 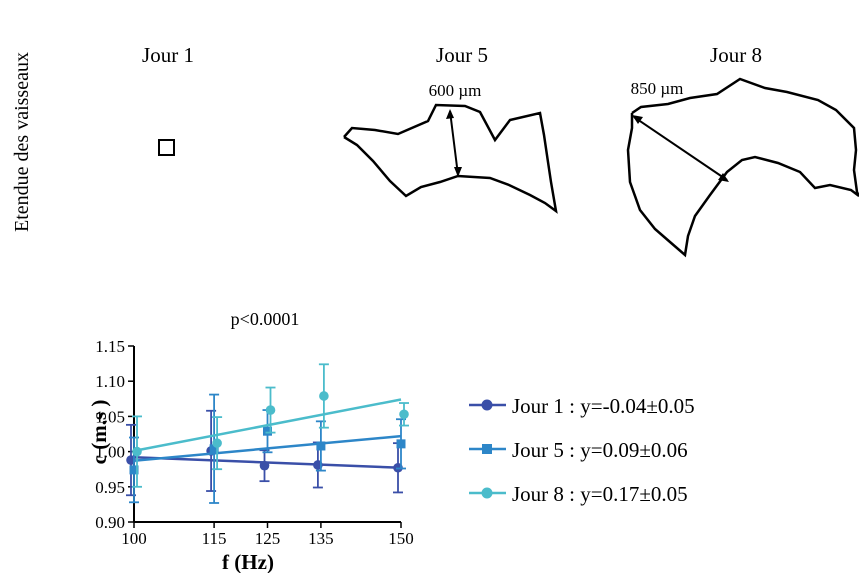 What do you see at coordinates (600, 494) in the screenshot?
I see `legend-label: Jour 8 : y=0.17±0.05` at bounding box center [600, 494].